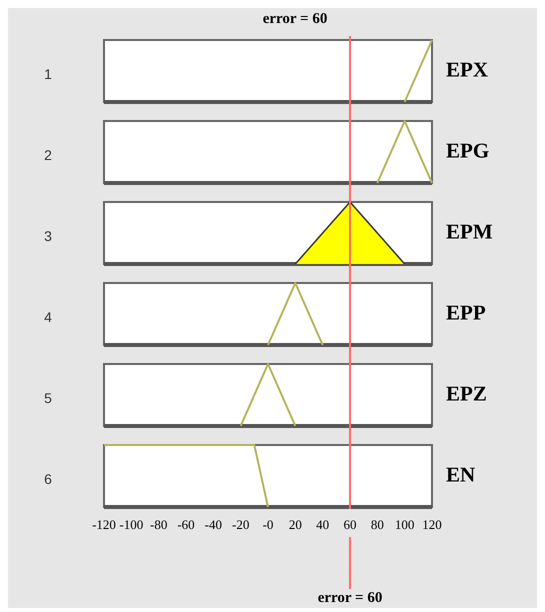  Describe the element at coordinates (466, 312) in the screenshot. I see `text: EPP` at that location.